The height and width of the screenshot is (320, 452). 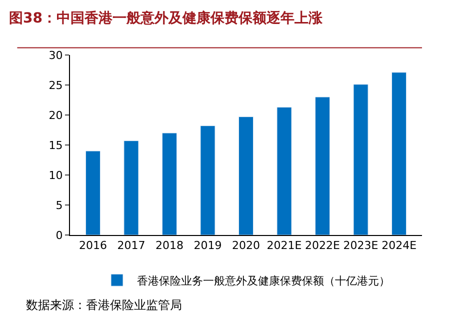 I want to click on y-tick-label: 15, so click(x=55, y=145).